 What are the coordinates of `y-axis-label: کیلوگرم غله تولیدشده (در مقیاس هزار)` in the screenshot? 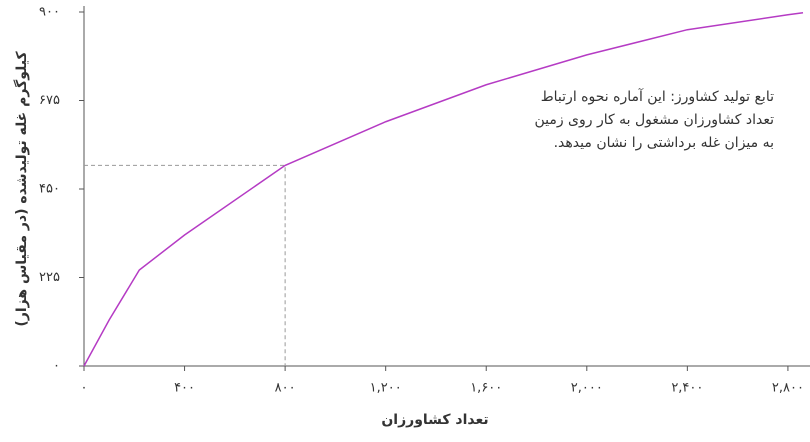 It's located at (21, 189).